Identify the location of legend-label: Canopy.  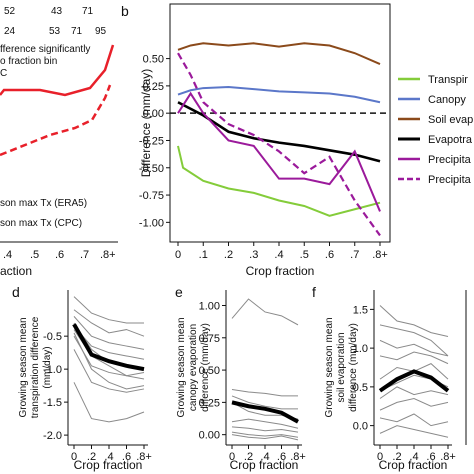
(447, 100).